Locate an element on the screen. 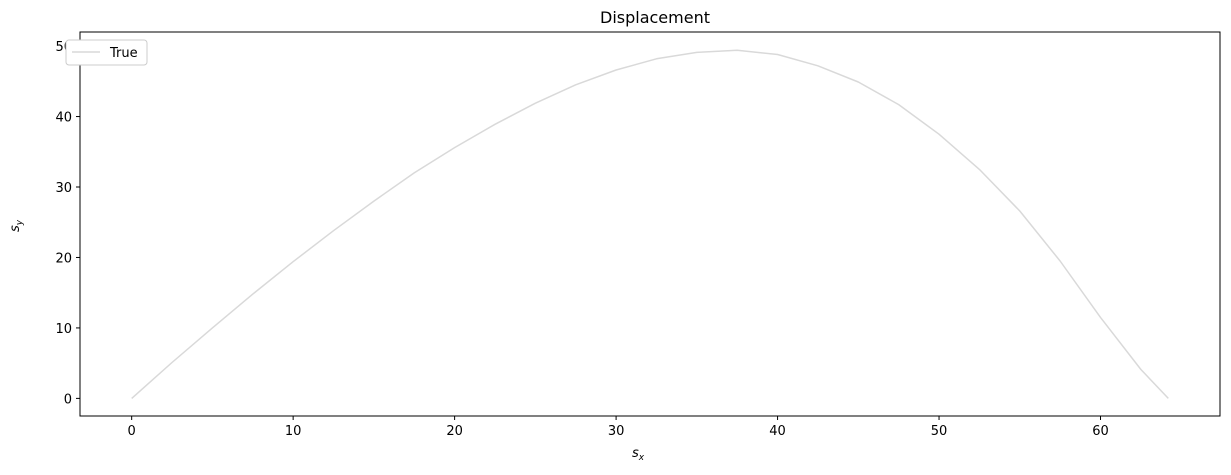 This screenshot has width=1231, height=475. x-axis-ticks: 0 10 20 30 40 50 60 is located at coordinates (618, 427).